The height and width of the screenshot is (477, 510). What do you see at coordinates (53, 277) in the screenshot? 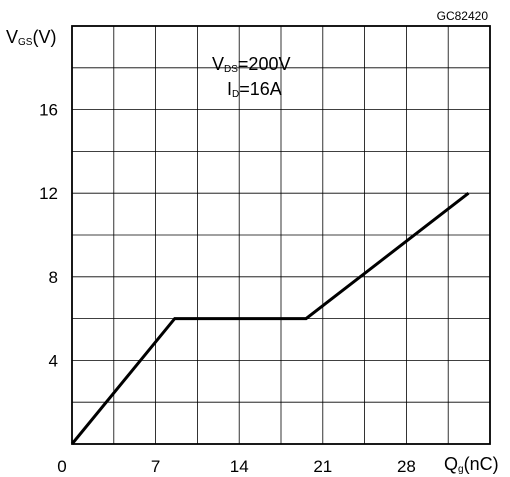
I see `y-tick-label: 8` at bounding box center [53, 277].